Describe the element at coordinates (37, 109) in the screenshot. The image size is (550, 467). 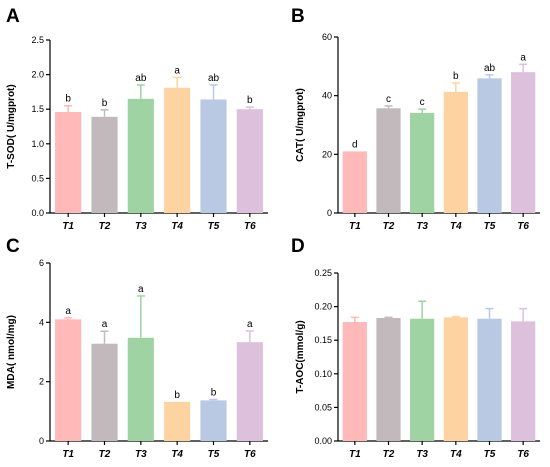
I see `y-tick-label: 1.5` at that location.